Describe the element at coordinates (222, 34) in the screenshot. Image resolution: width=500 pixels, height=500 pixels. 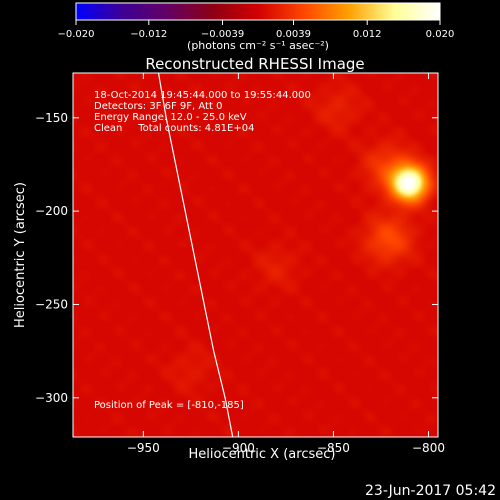
I see `colorbar-tick-label: −0.0039` at that location.